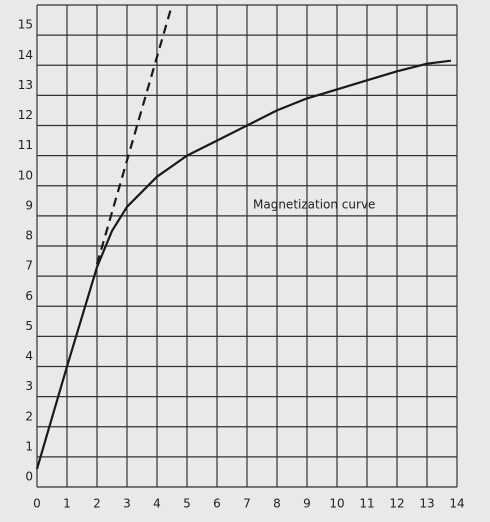  Describe the element at coordinates (277, 504) in the screenshot. I see `x-tick-label: 8` at that location.